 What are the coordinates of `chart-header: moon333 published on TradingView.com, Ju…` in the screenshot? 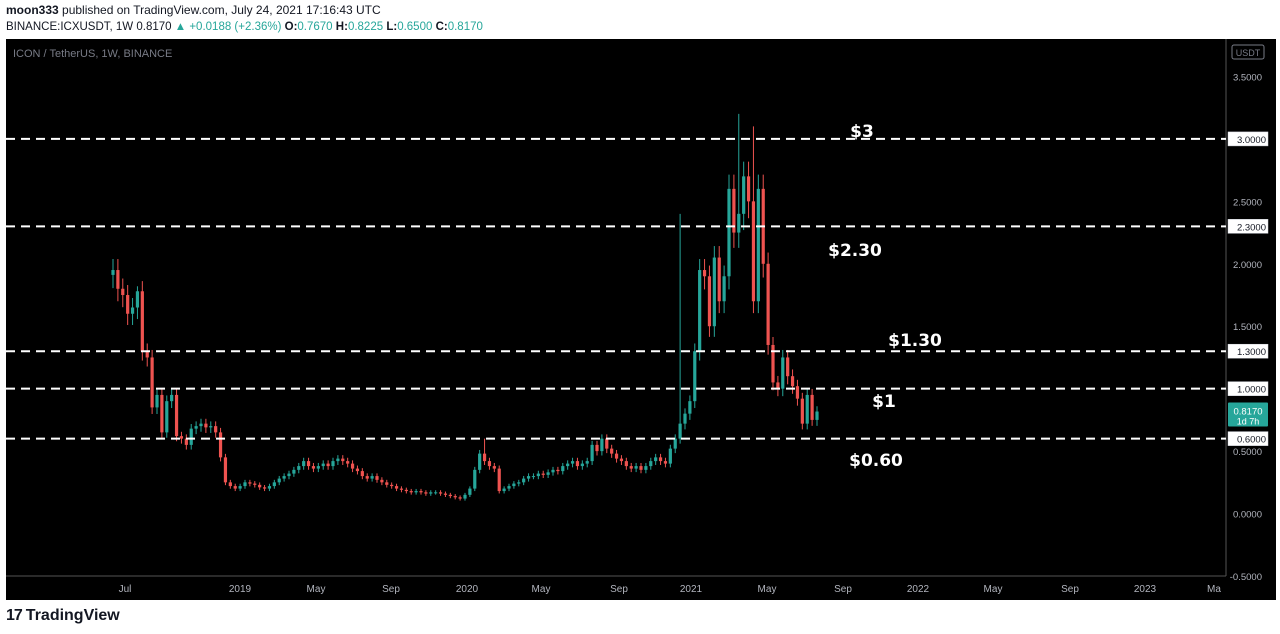 It's located at (244, 19).